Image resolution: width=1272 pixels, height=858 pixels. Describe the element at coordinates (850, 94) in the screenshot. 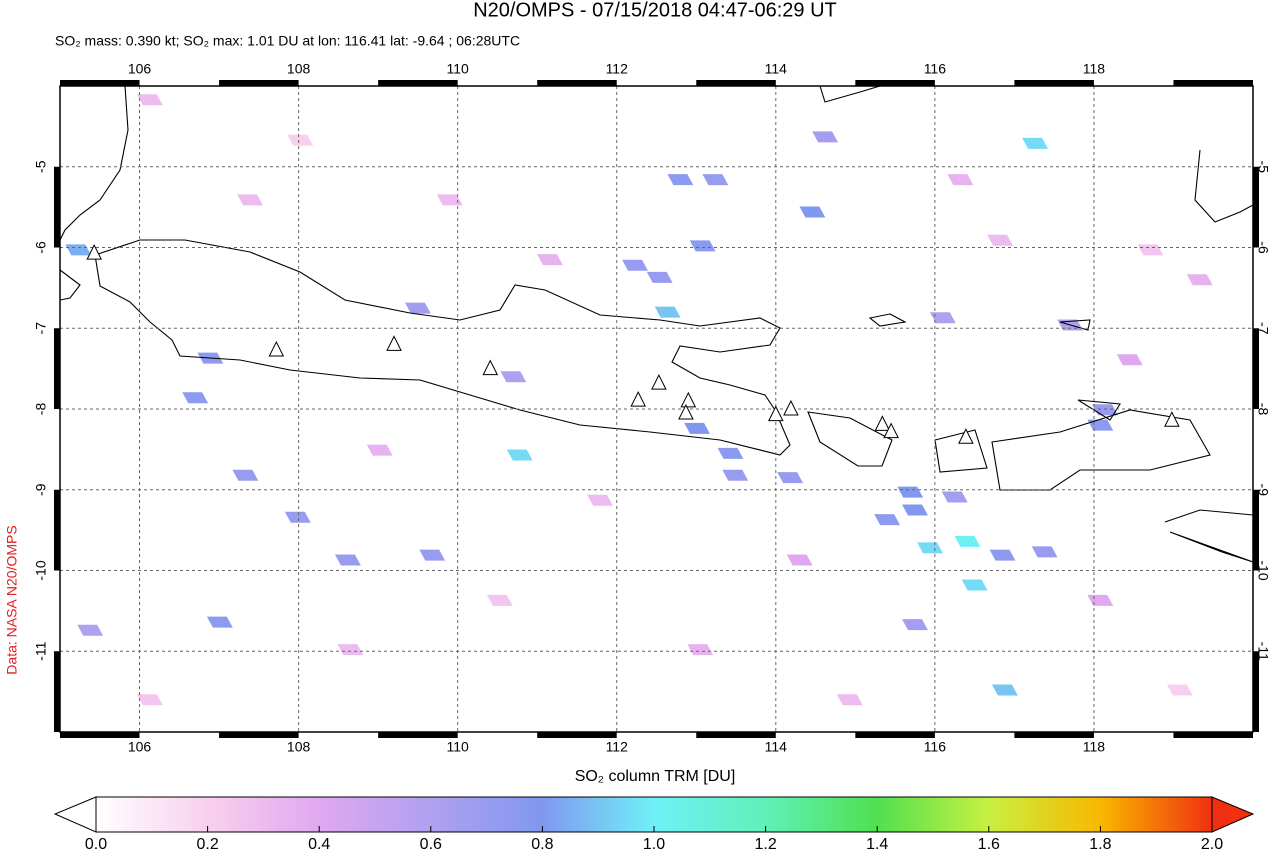

I see `borneo-coast` at that location.